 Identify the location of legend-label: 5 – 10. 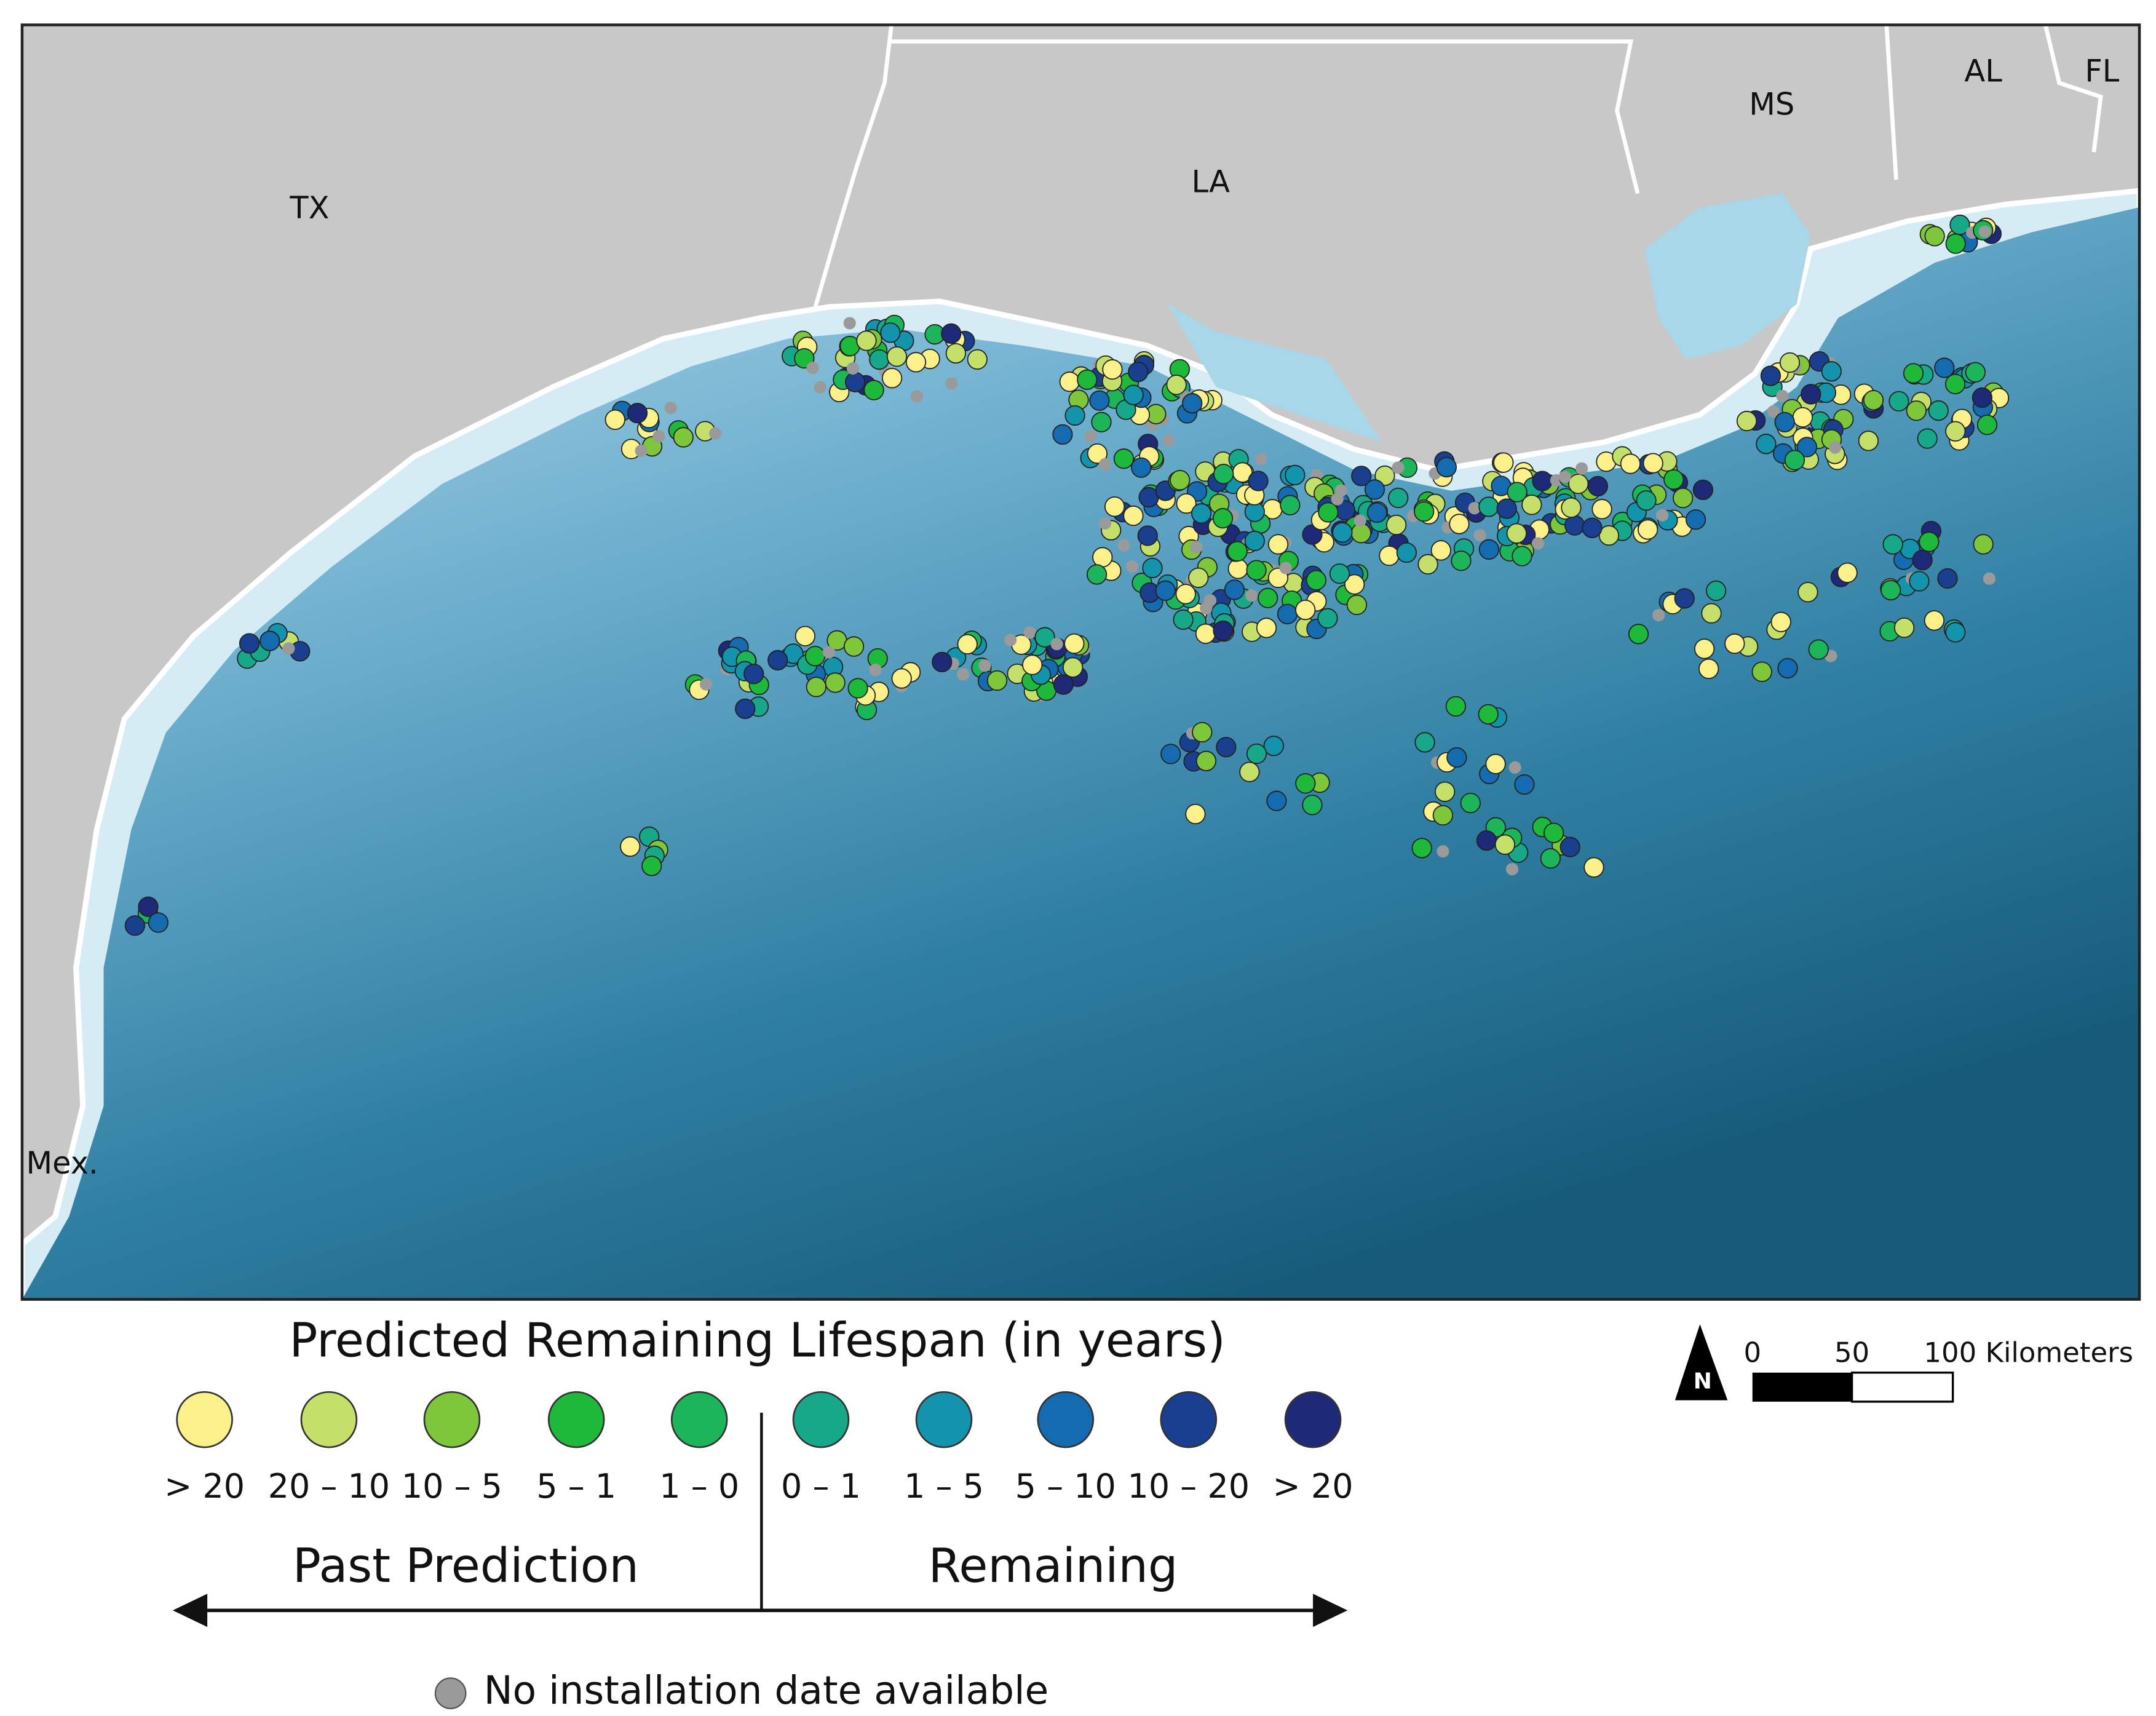
(1065, 1487).